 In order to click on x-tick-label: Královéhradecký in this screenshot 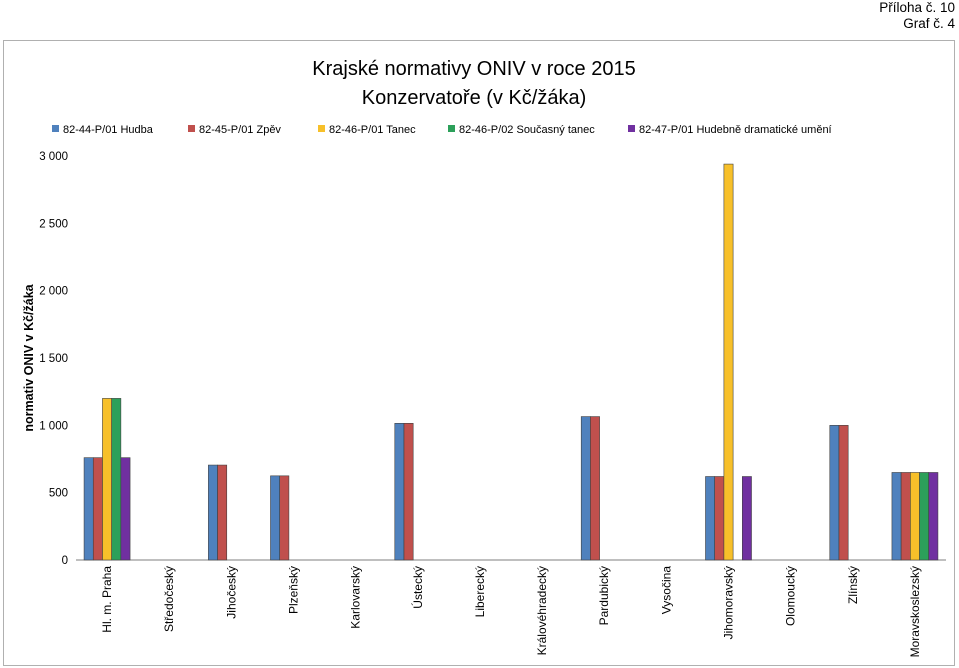, I will do `click(542, 610)`.